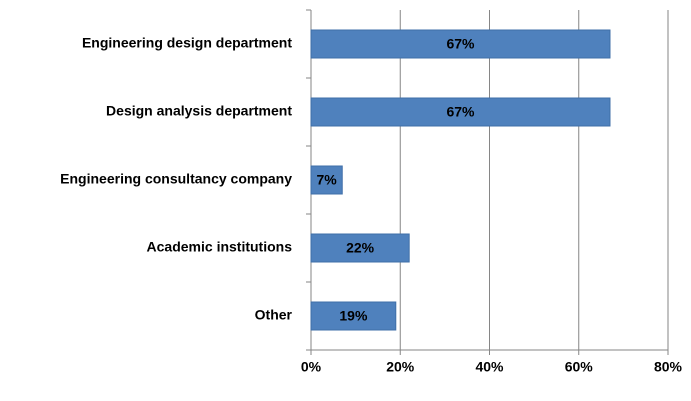 This screenshot has width=691, height=401. I want to click on x-tick-label: 60%, so click(579, 367).